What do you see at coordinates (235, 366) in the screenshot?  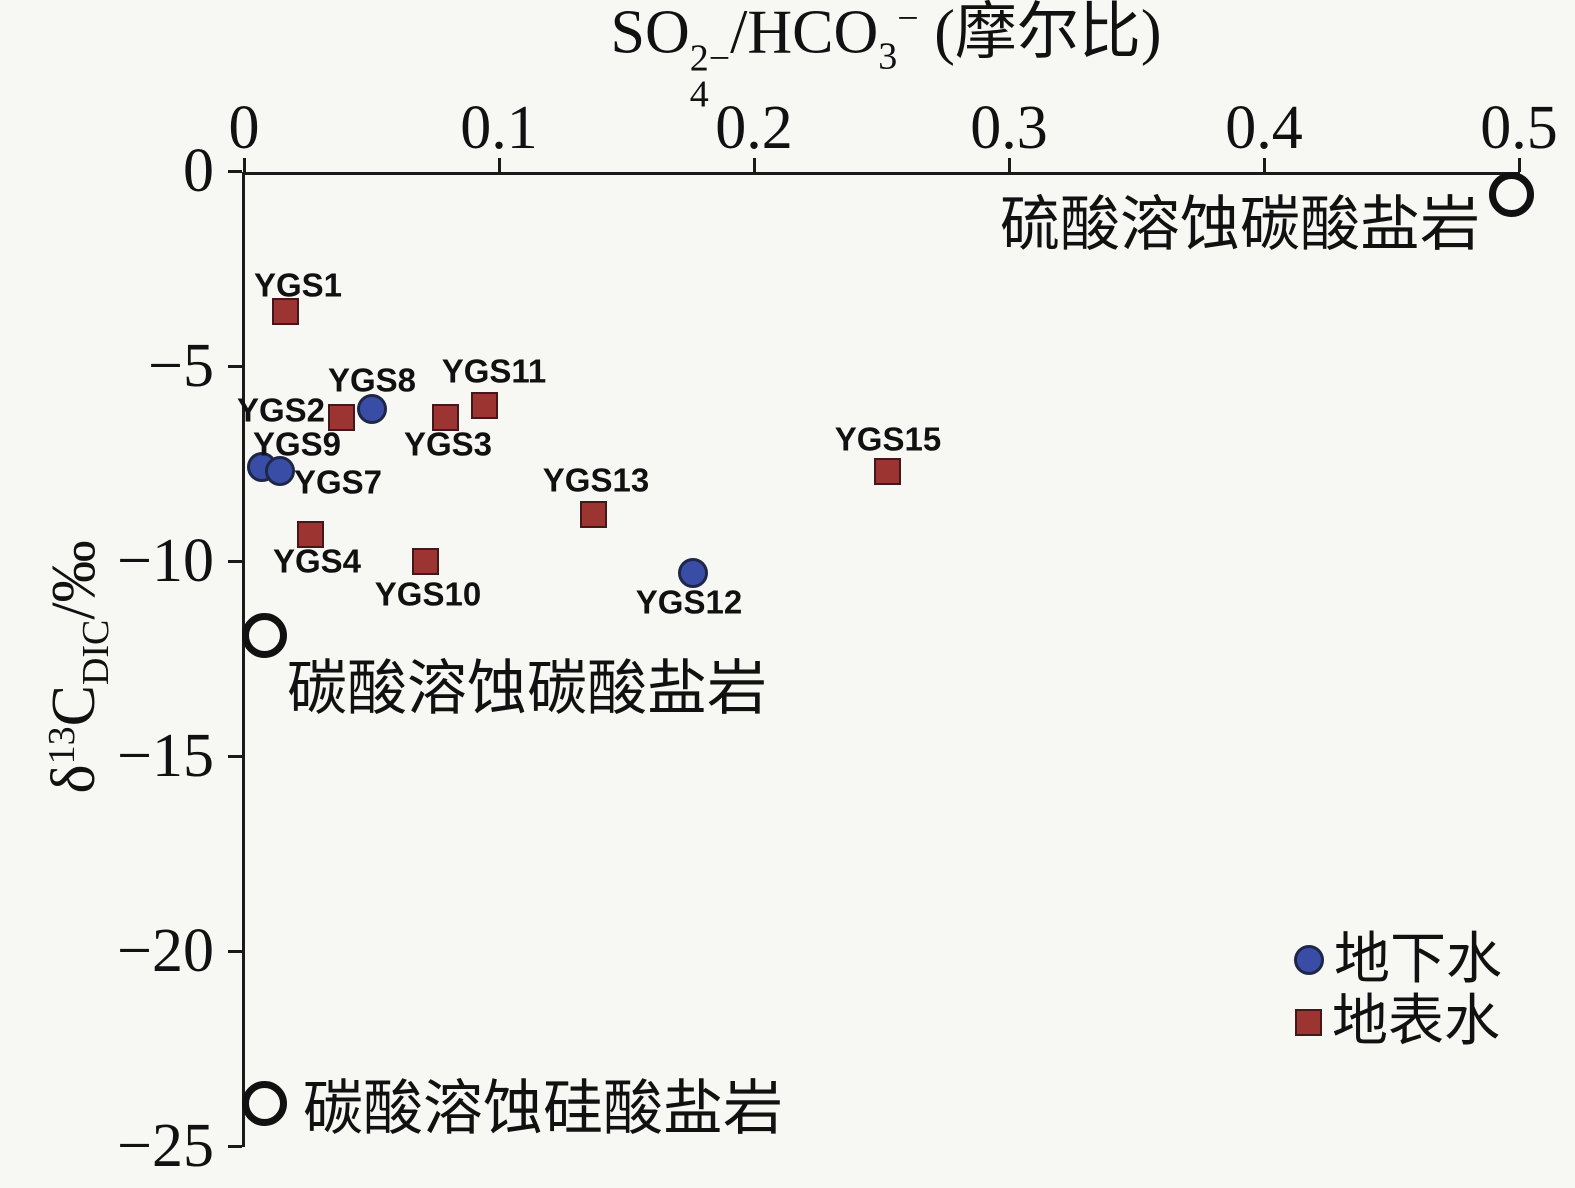 I see `y-axis-tick-−5` at bounding box center [235, 366].